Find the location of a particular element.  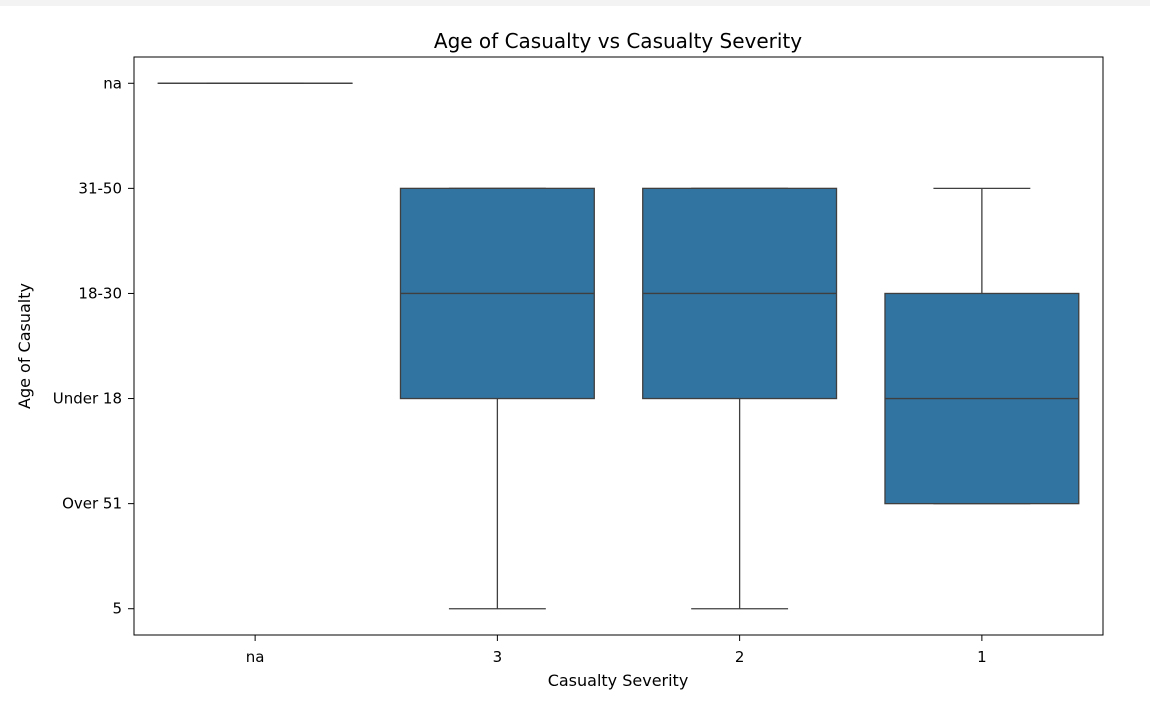

x-tick-label: 1 is located at coordinates (982, 657).